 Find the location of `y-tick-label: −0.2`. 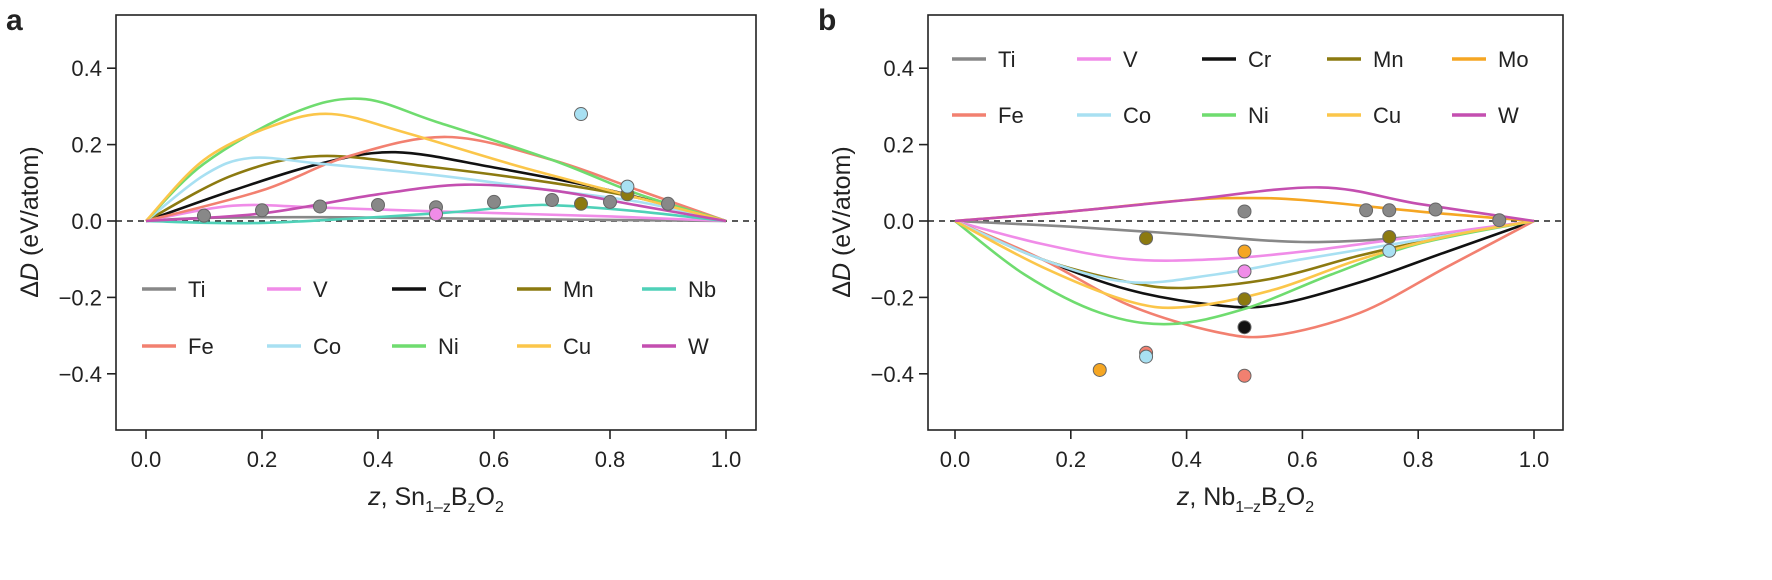

y-tick-label: −0.2 is located at coordinates (892, 297).